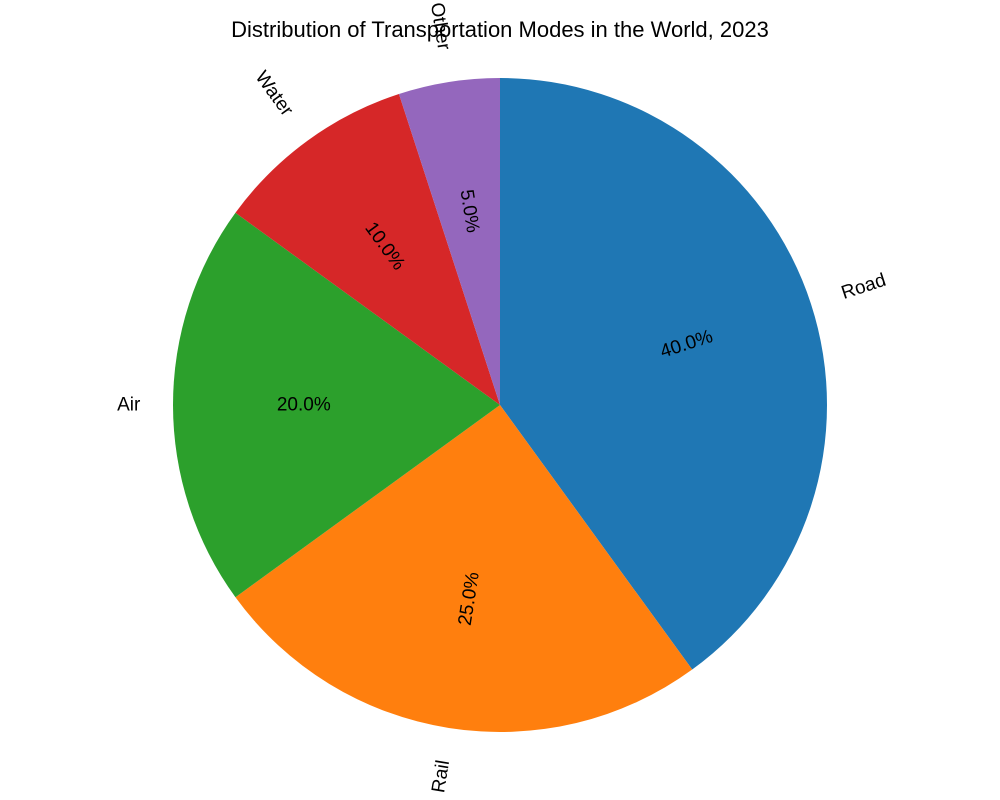 The image size is (1000, 800). What do you see at coordinates (440, 26) in the screenshot?
I see `slice-label-other: Other` at bounding box center [440, 26].